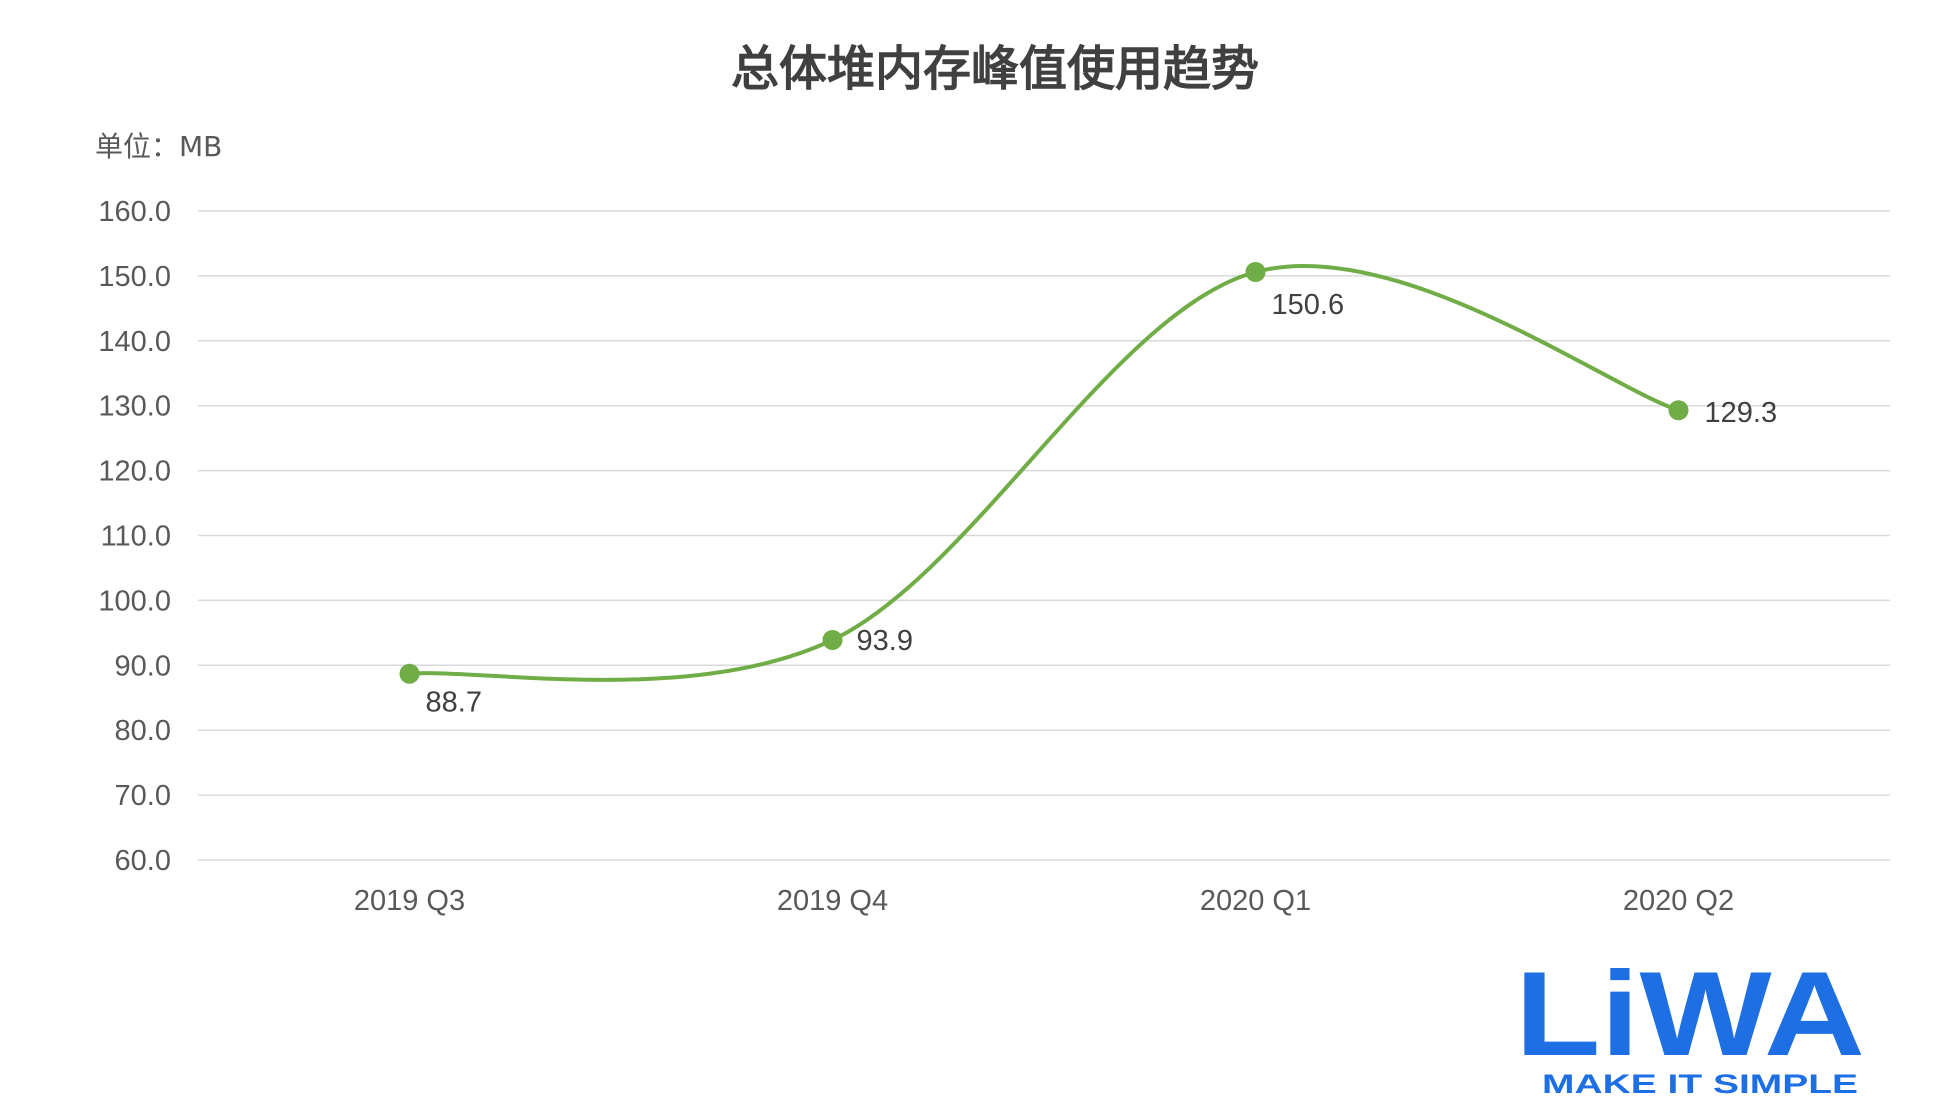  What do you see at coordinates (143, 731) in the screenshot?
I see `y-tick-label: 80.0` at bounding box center [143, 731].